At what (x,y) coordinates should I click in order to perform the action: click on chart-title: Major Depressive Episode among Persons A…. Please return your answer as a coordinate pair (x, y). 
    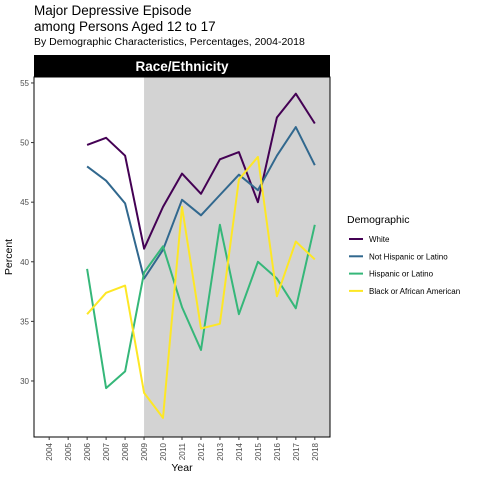
    Looking at the image, I should click on (125, 19).